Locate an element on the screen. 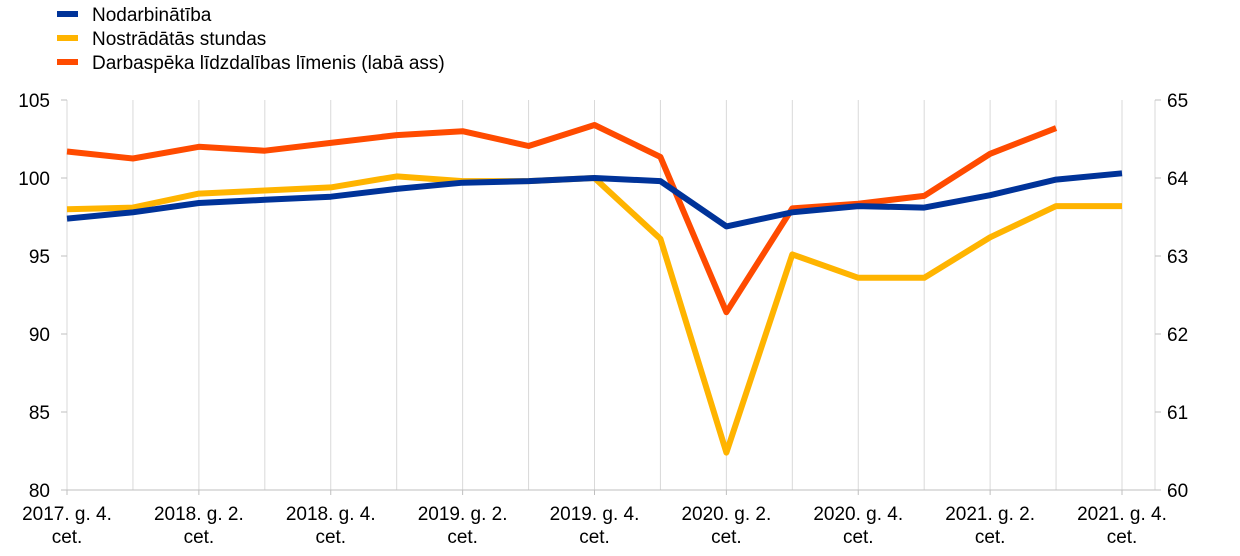  right-tick-label: 60 is located at coordinates (1177, 491).